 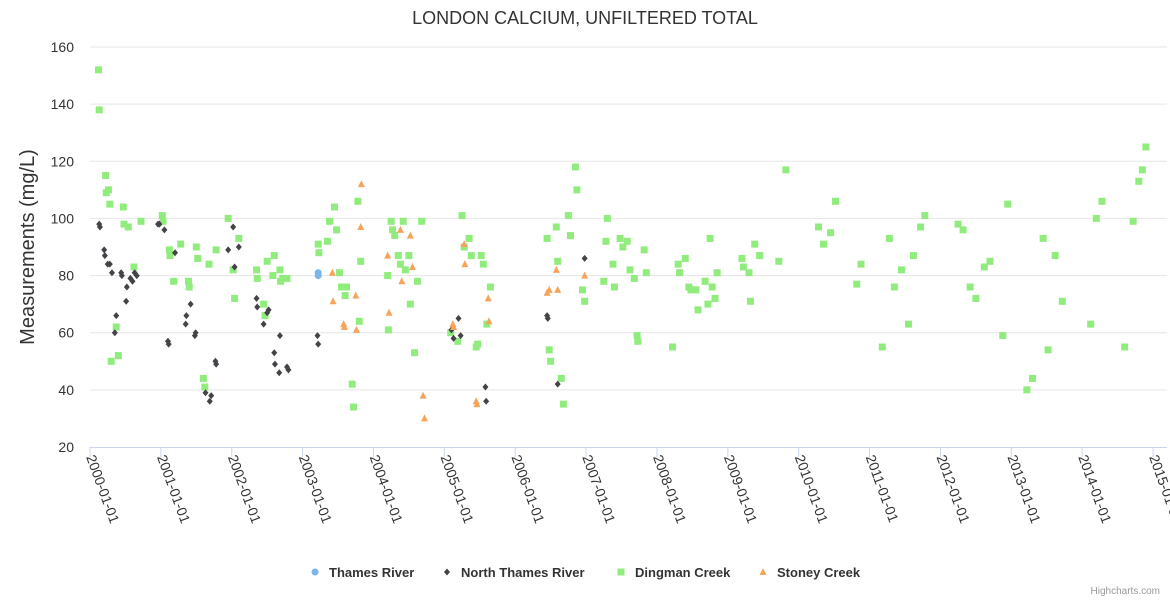 I want to click on legend-label: Stoney Creek, so click(x=819, y=572).